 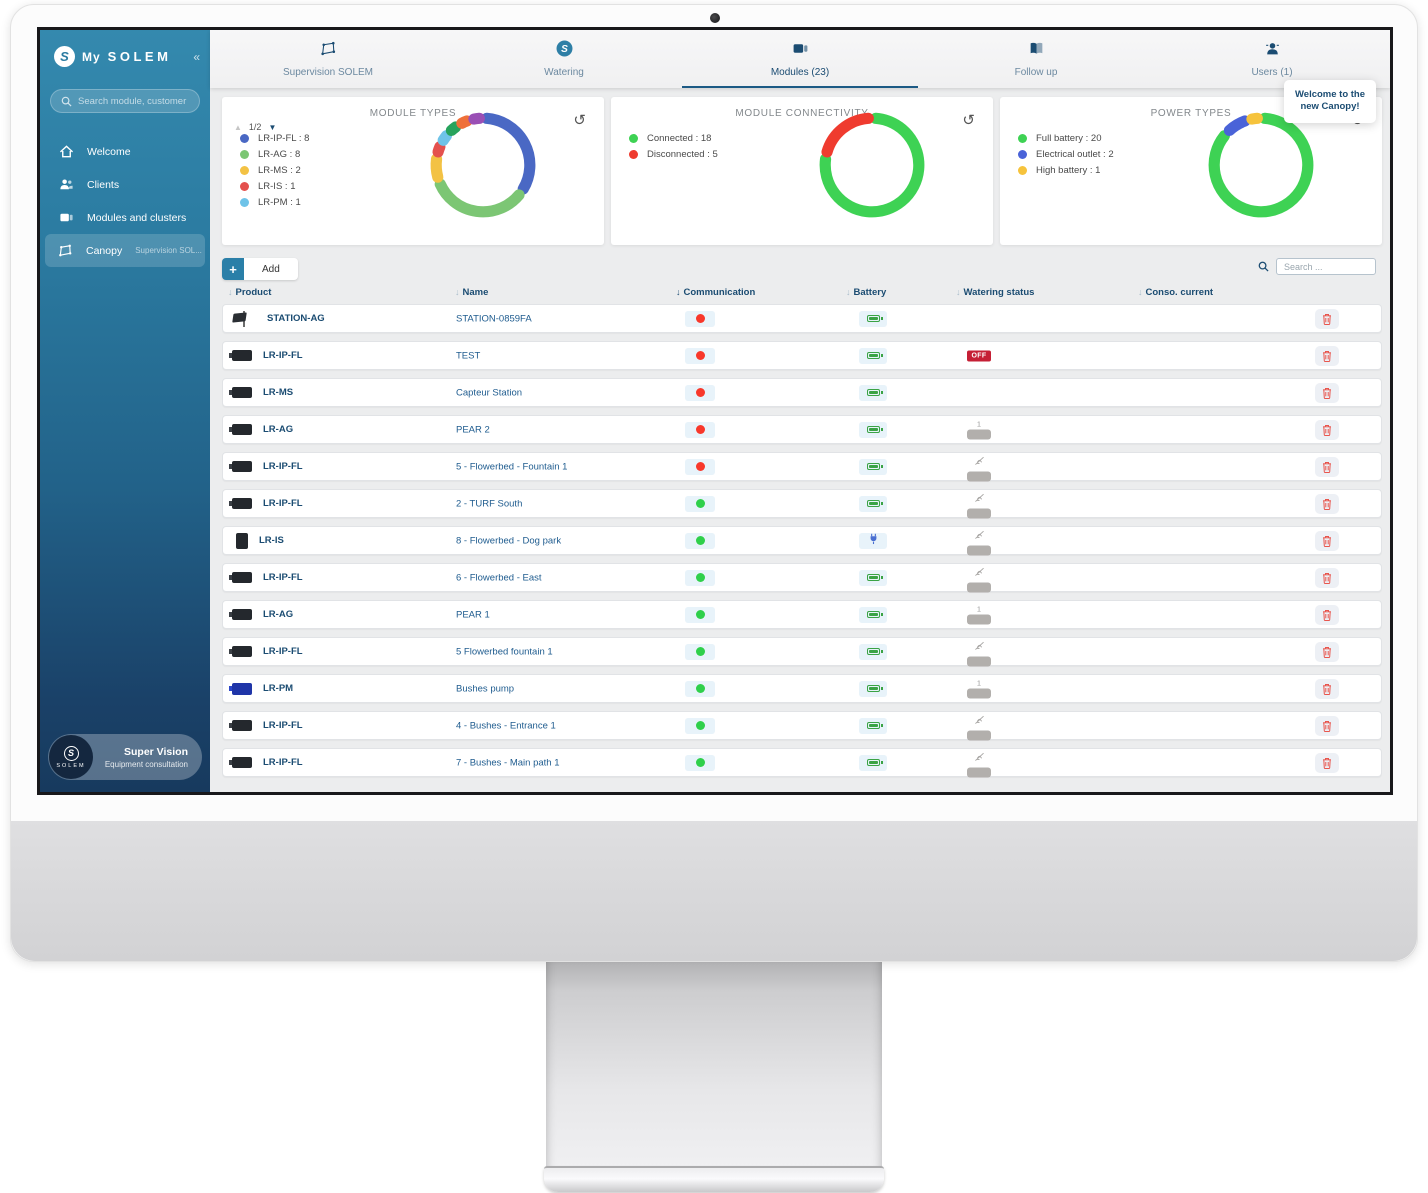 I want to click on module-name: 6 - Flowerbed - East, so click(x=499, y=577).